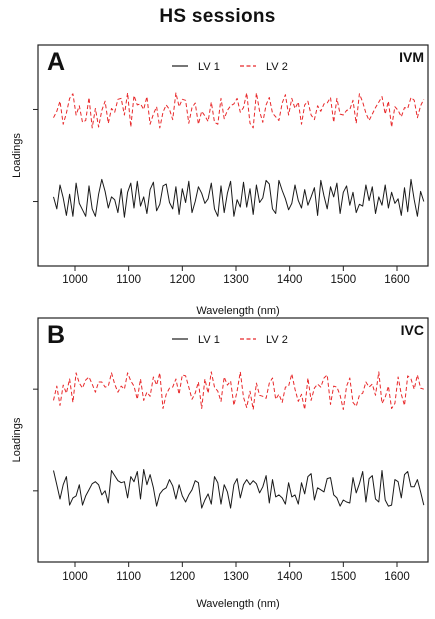 The height and width of the screenshot is (619, 435). Describe the element at coordinates (56, 62) in the screenshot. I see `panel-letter: A` at that location.